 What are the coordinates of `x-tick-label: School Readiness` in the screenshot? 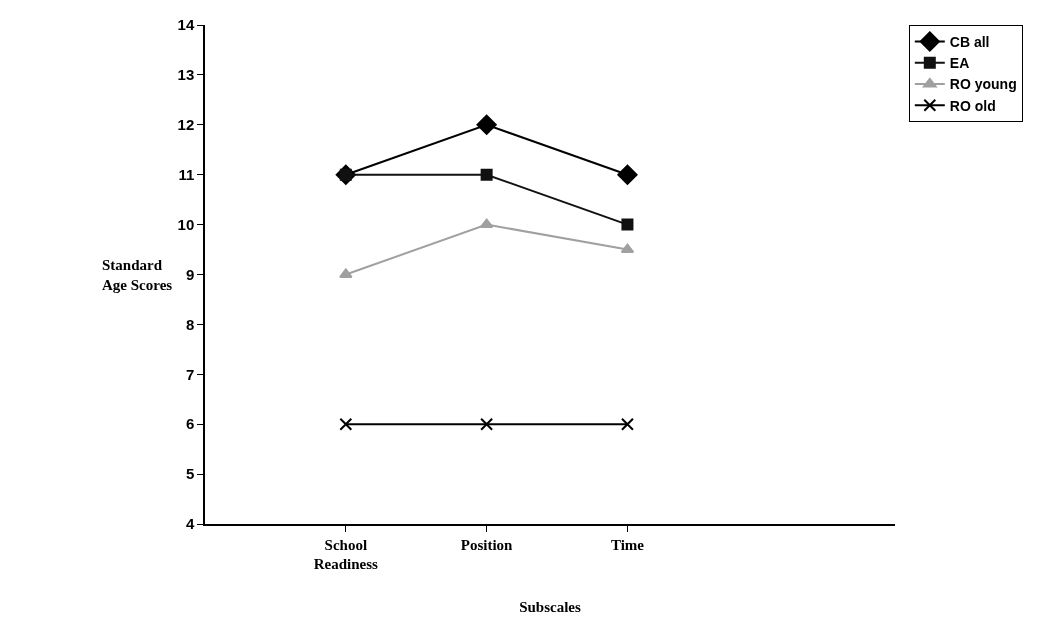 It's located at (346, 554).